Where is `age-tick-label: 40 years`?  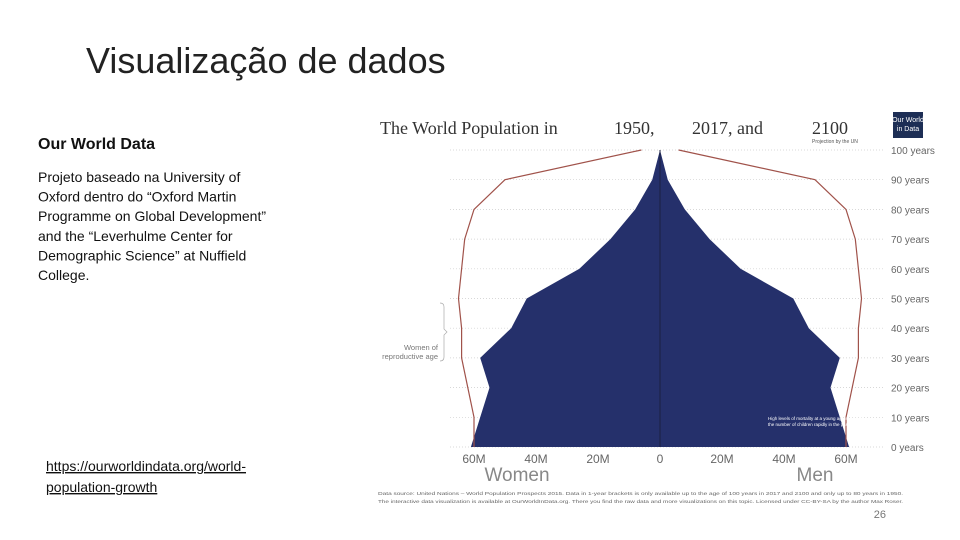
age-tick-label: 40 years is located at coordinates (910, 329).